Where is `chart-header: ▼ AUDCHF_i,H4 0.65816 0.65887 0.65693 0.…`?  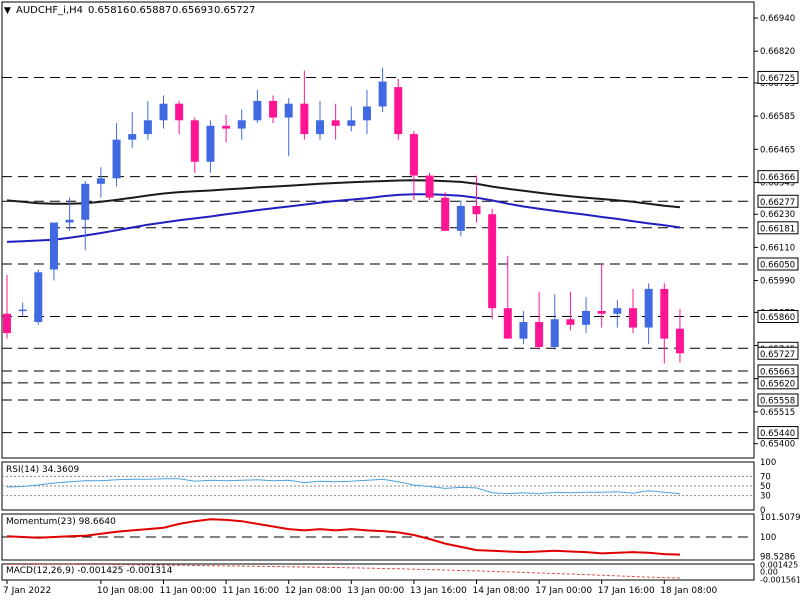 chart-header: ▼ AUDCHF_i,H4 0.65816 0.65887 0.65693 0.… is located at coordinates (129, 10).